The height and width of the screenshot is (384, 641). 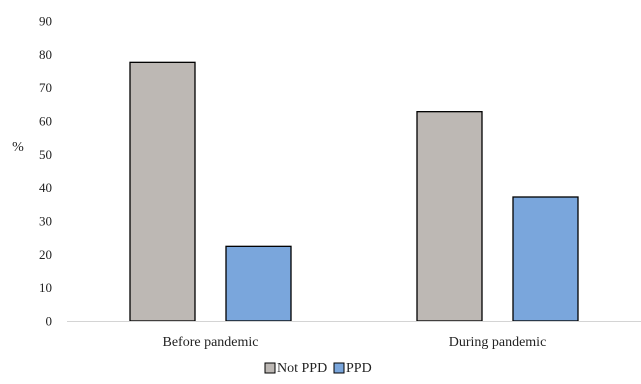 I want to click on bar-not-ppd-before-pandemic, so click(x=162, y=191).